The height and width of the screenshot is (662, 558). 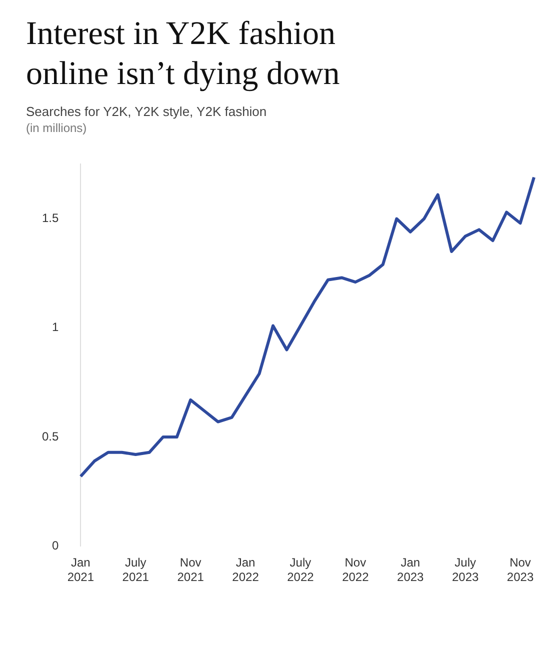 What do you see at coordinates (55, 327) in the screenshot?
I see `y-tick-label: 1` at bounding box center [55, 327].